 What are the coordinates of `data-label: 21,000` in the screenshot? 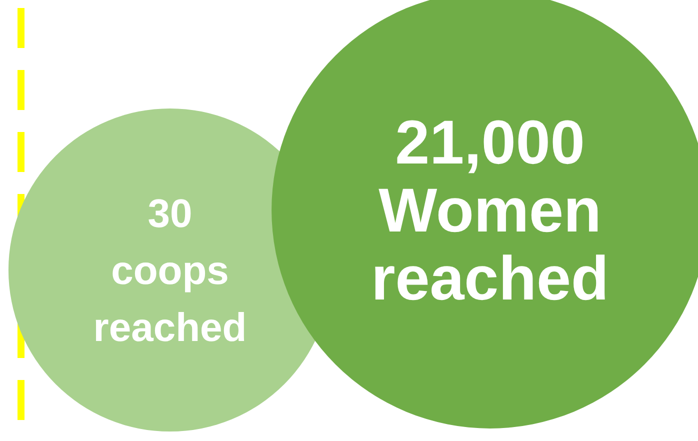 It's located at (490, 143).